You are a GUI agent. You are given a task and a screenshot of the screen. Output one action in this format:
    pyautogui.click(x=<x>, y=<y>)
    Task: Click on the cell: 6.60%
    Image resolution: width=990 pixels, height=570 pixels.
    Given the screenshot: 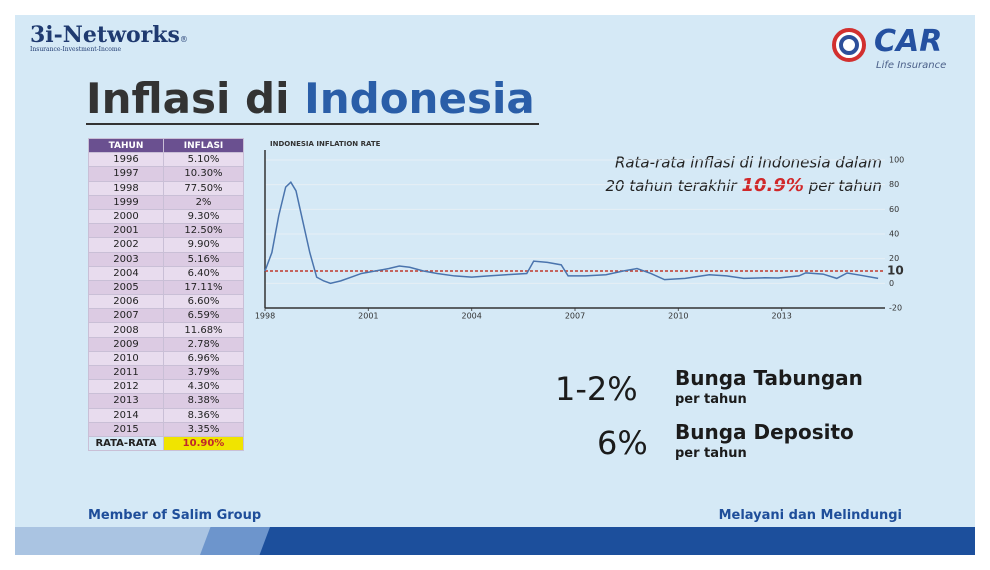 What is the action you would take?
    pyautogui.click(x=203, y=302)
    